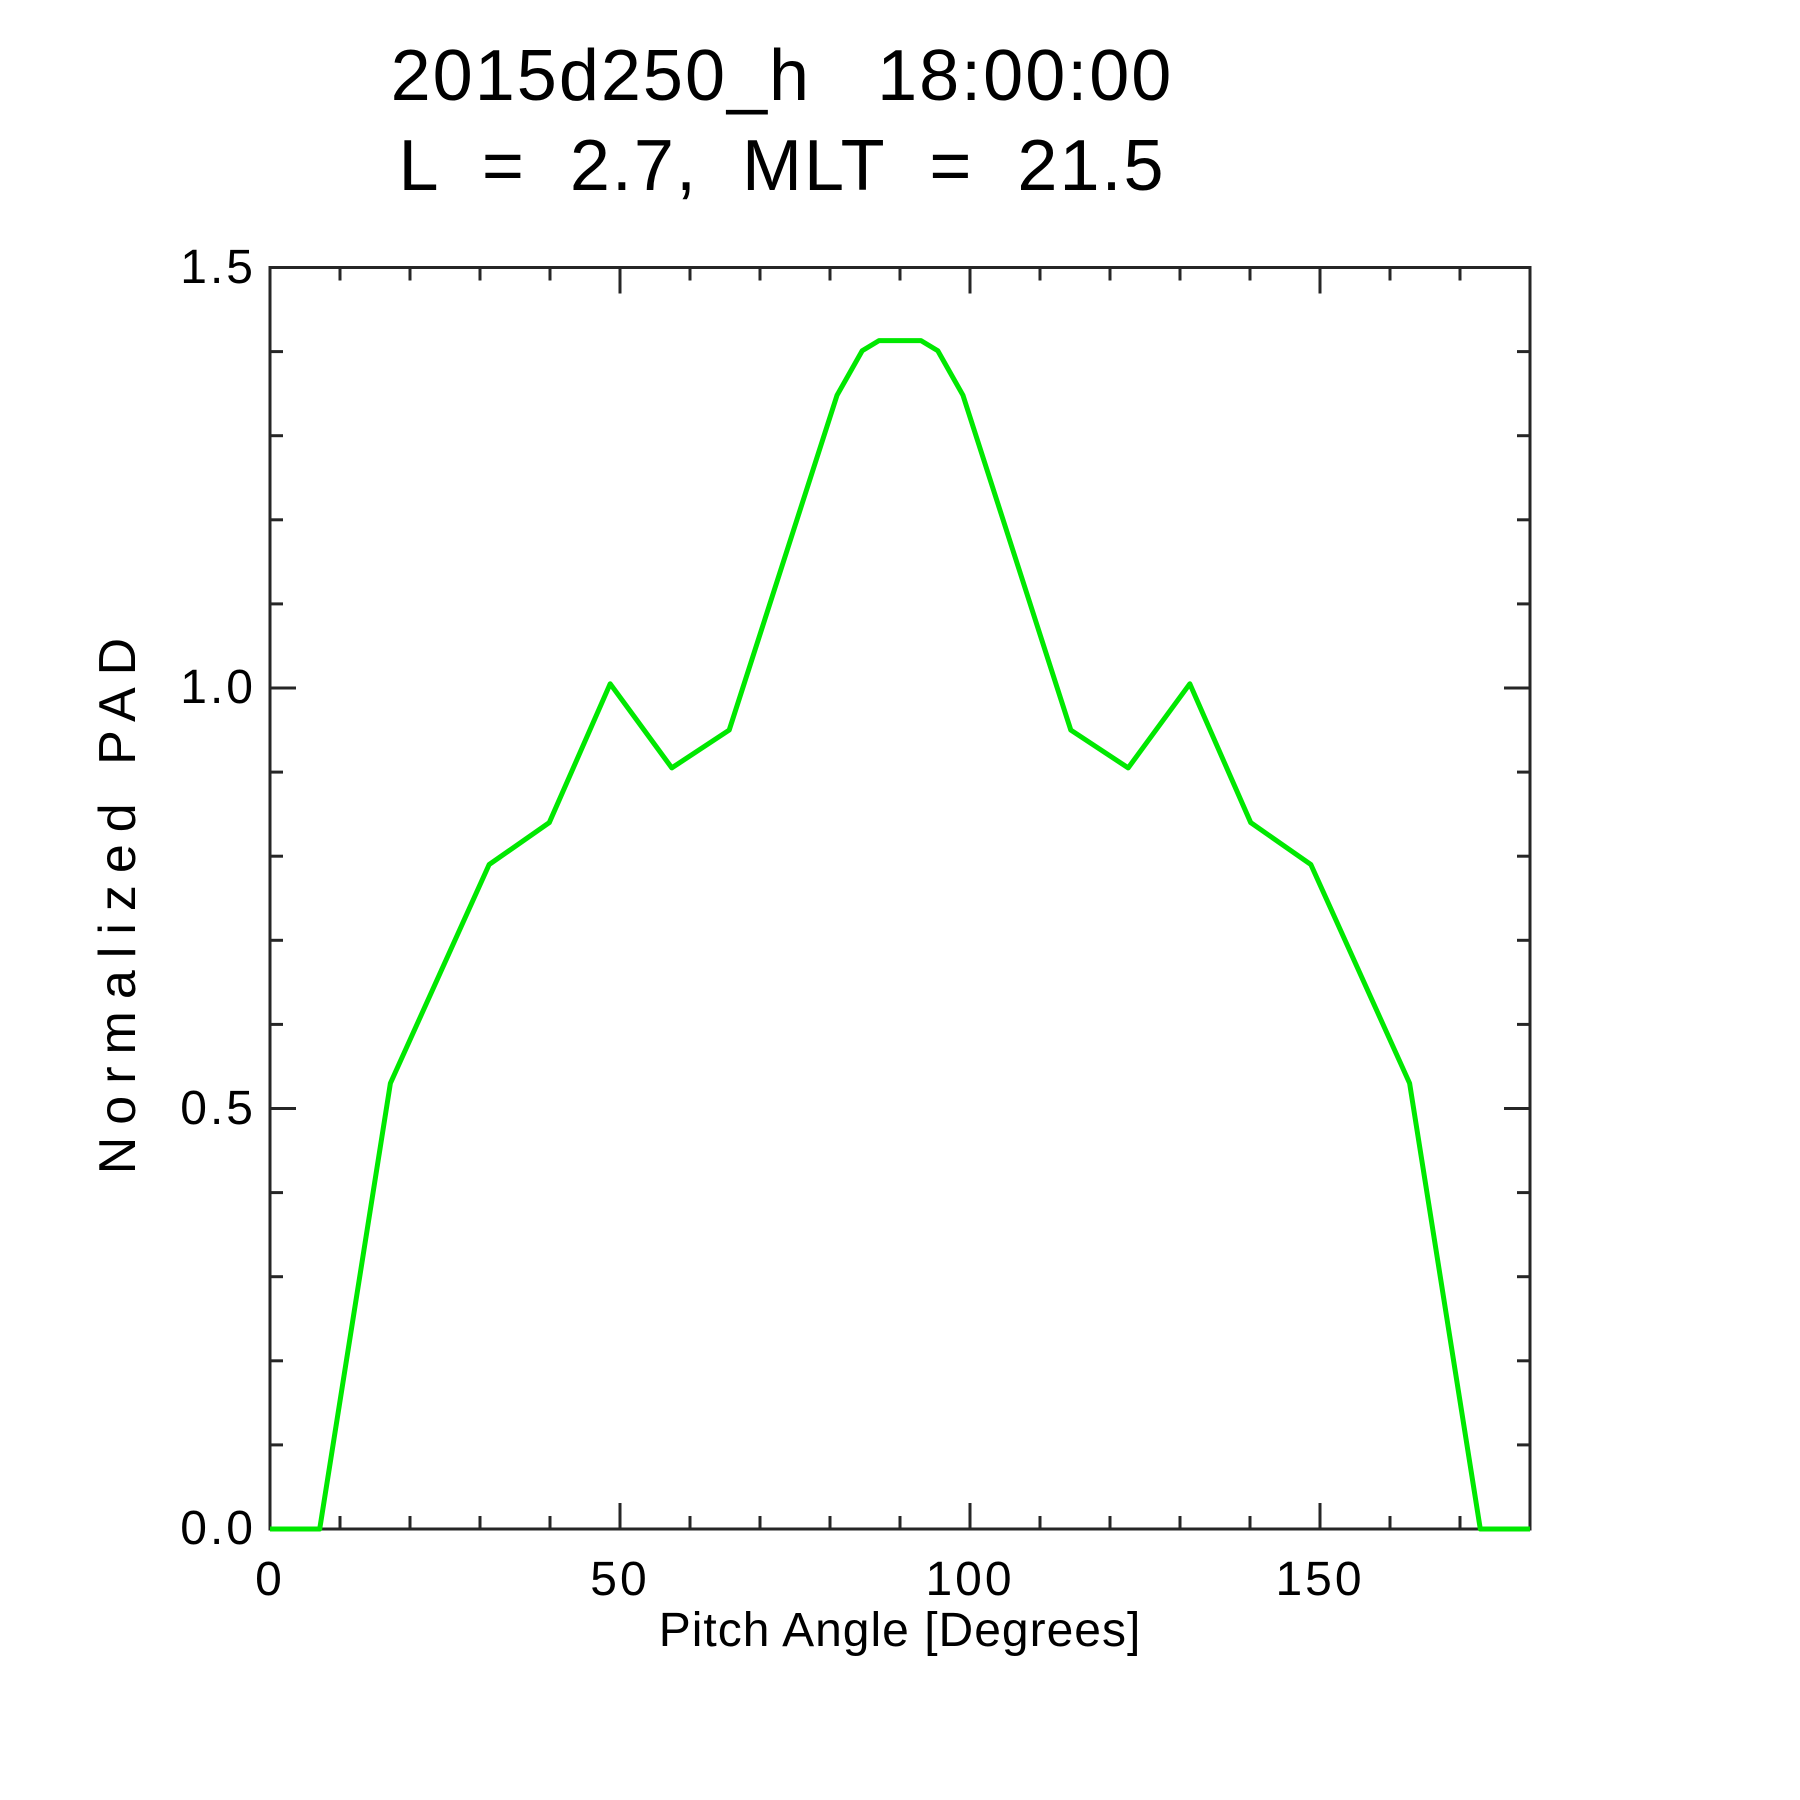 Image resolution: width=1800 pixels, height=1800 pixels. What do you see at coordinates (270, 1579) in the screenshot?
I see `x-tick-label: 0` at bounding box center [270, 1579].